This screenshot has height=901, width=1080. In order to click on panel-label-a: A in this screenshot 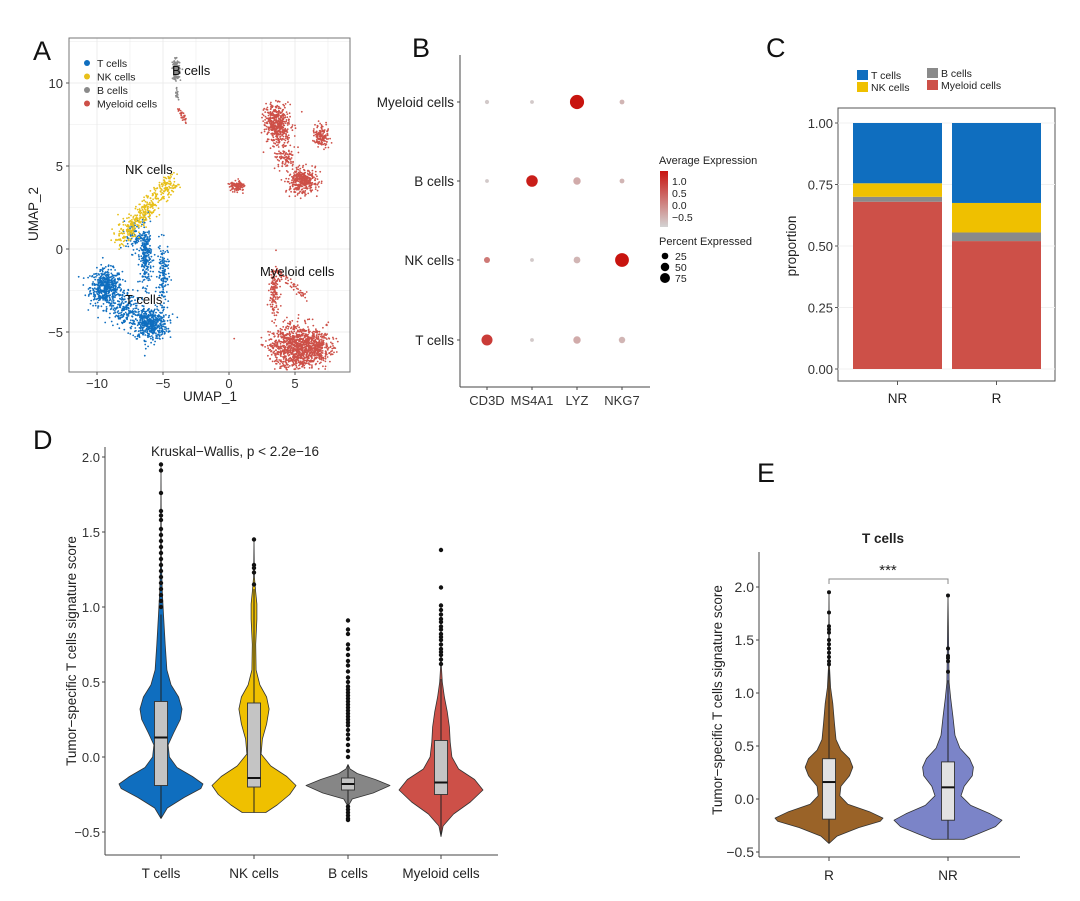, I will do `click(42, 51)`.